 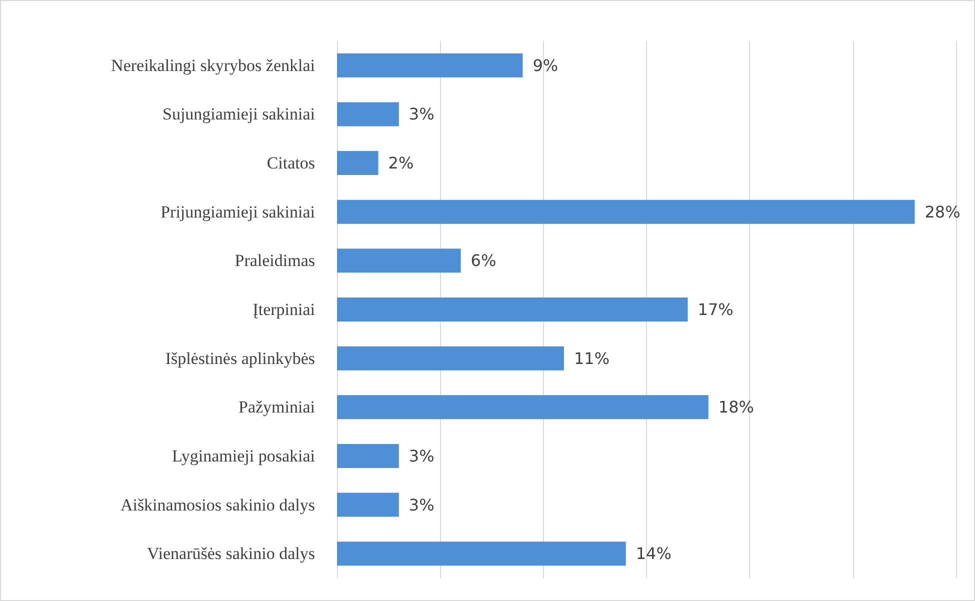 What do you see at coordinates (290, 163) in the screenshot?
I see `y-tick-label: Citatos` at bounding box center [290, 163].